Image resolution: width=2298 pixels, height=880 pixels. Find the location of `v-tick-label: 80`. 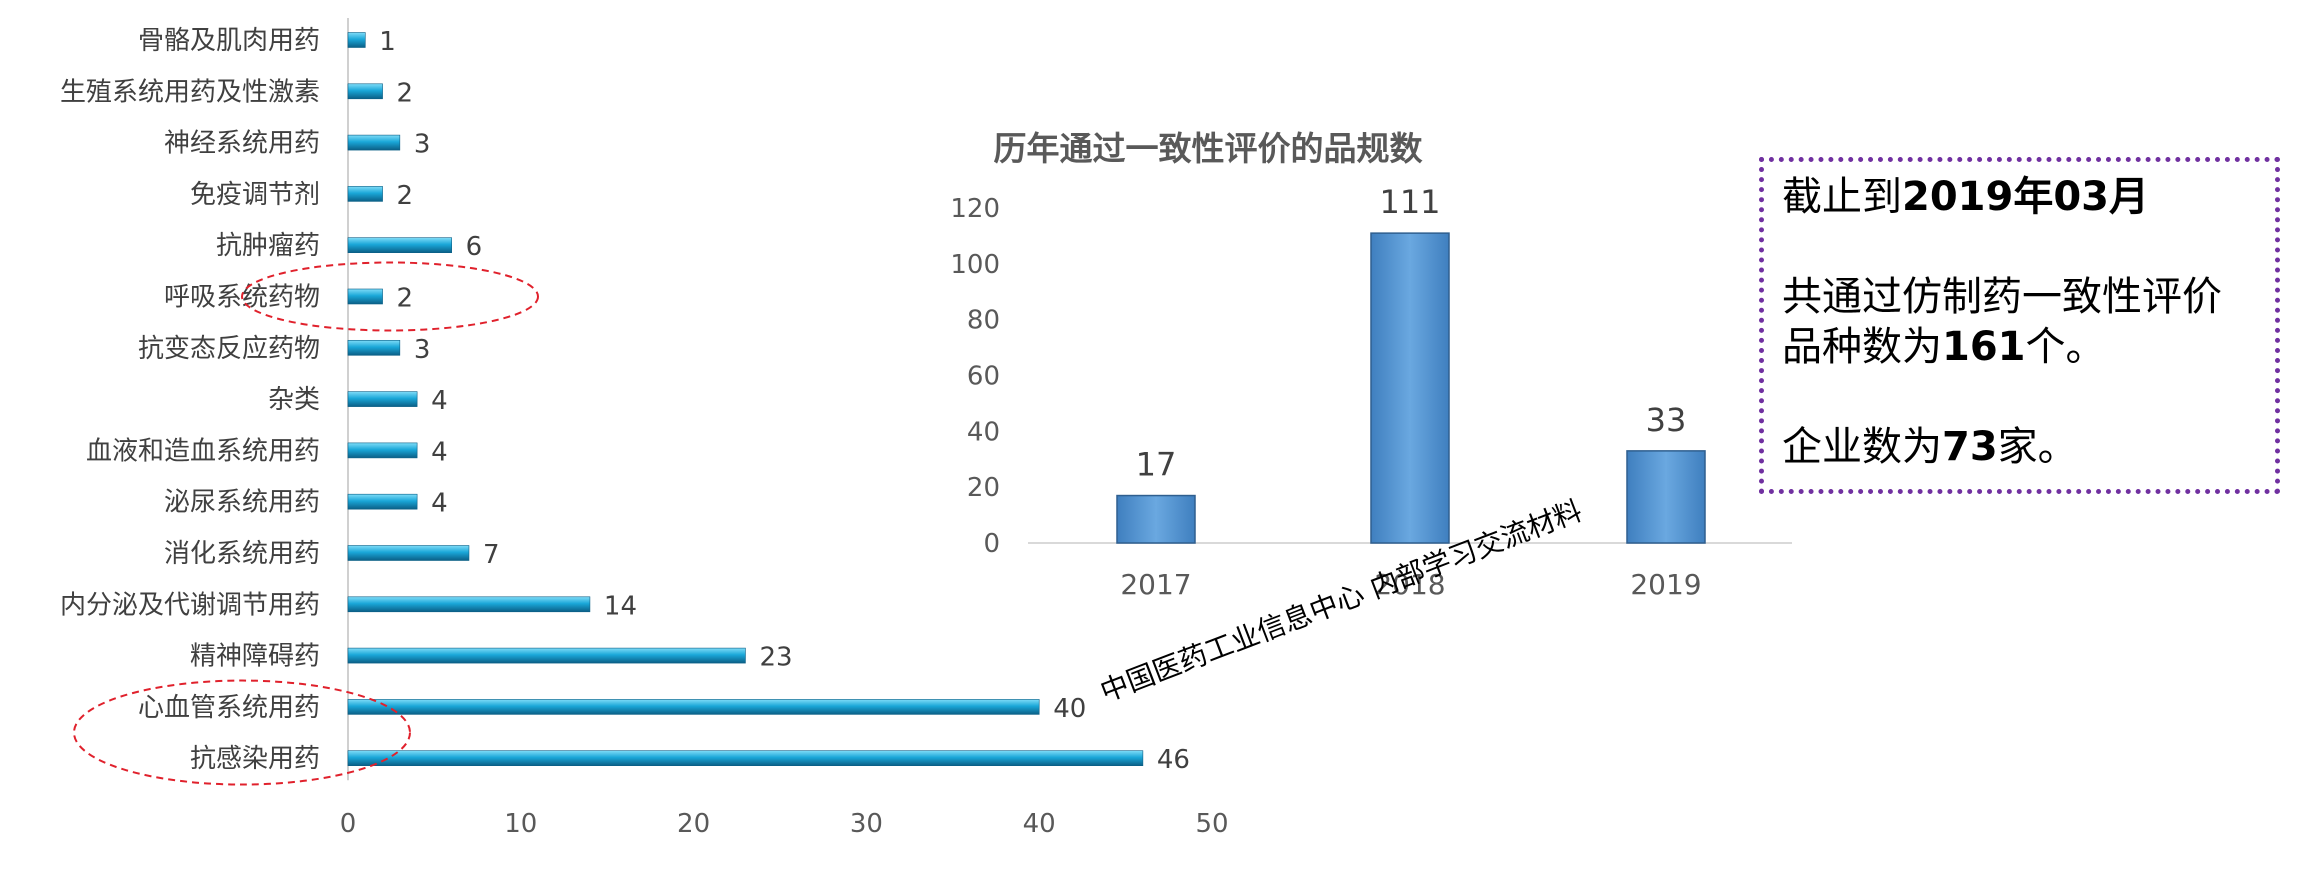

v-tick-label: 80 is located at coordinates (983, 321).